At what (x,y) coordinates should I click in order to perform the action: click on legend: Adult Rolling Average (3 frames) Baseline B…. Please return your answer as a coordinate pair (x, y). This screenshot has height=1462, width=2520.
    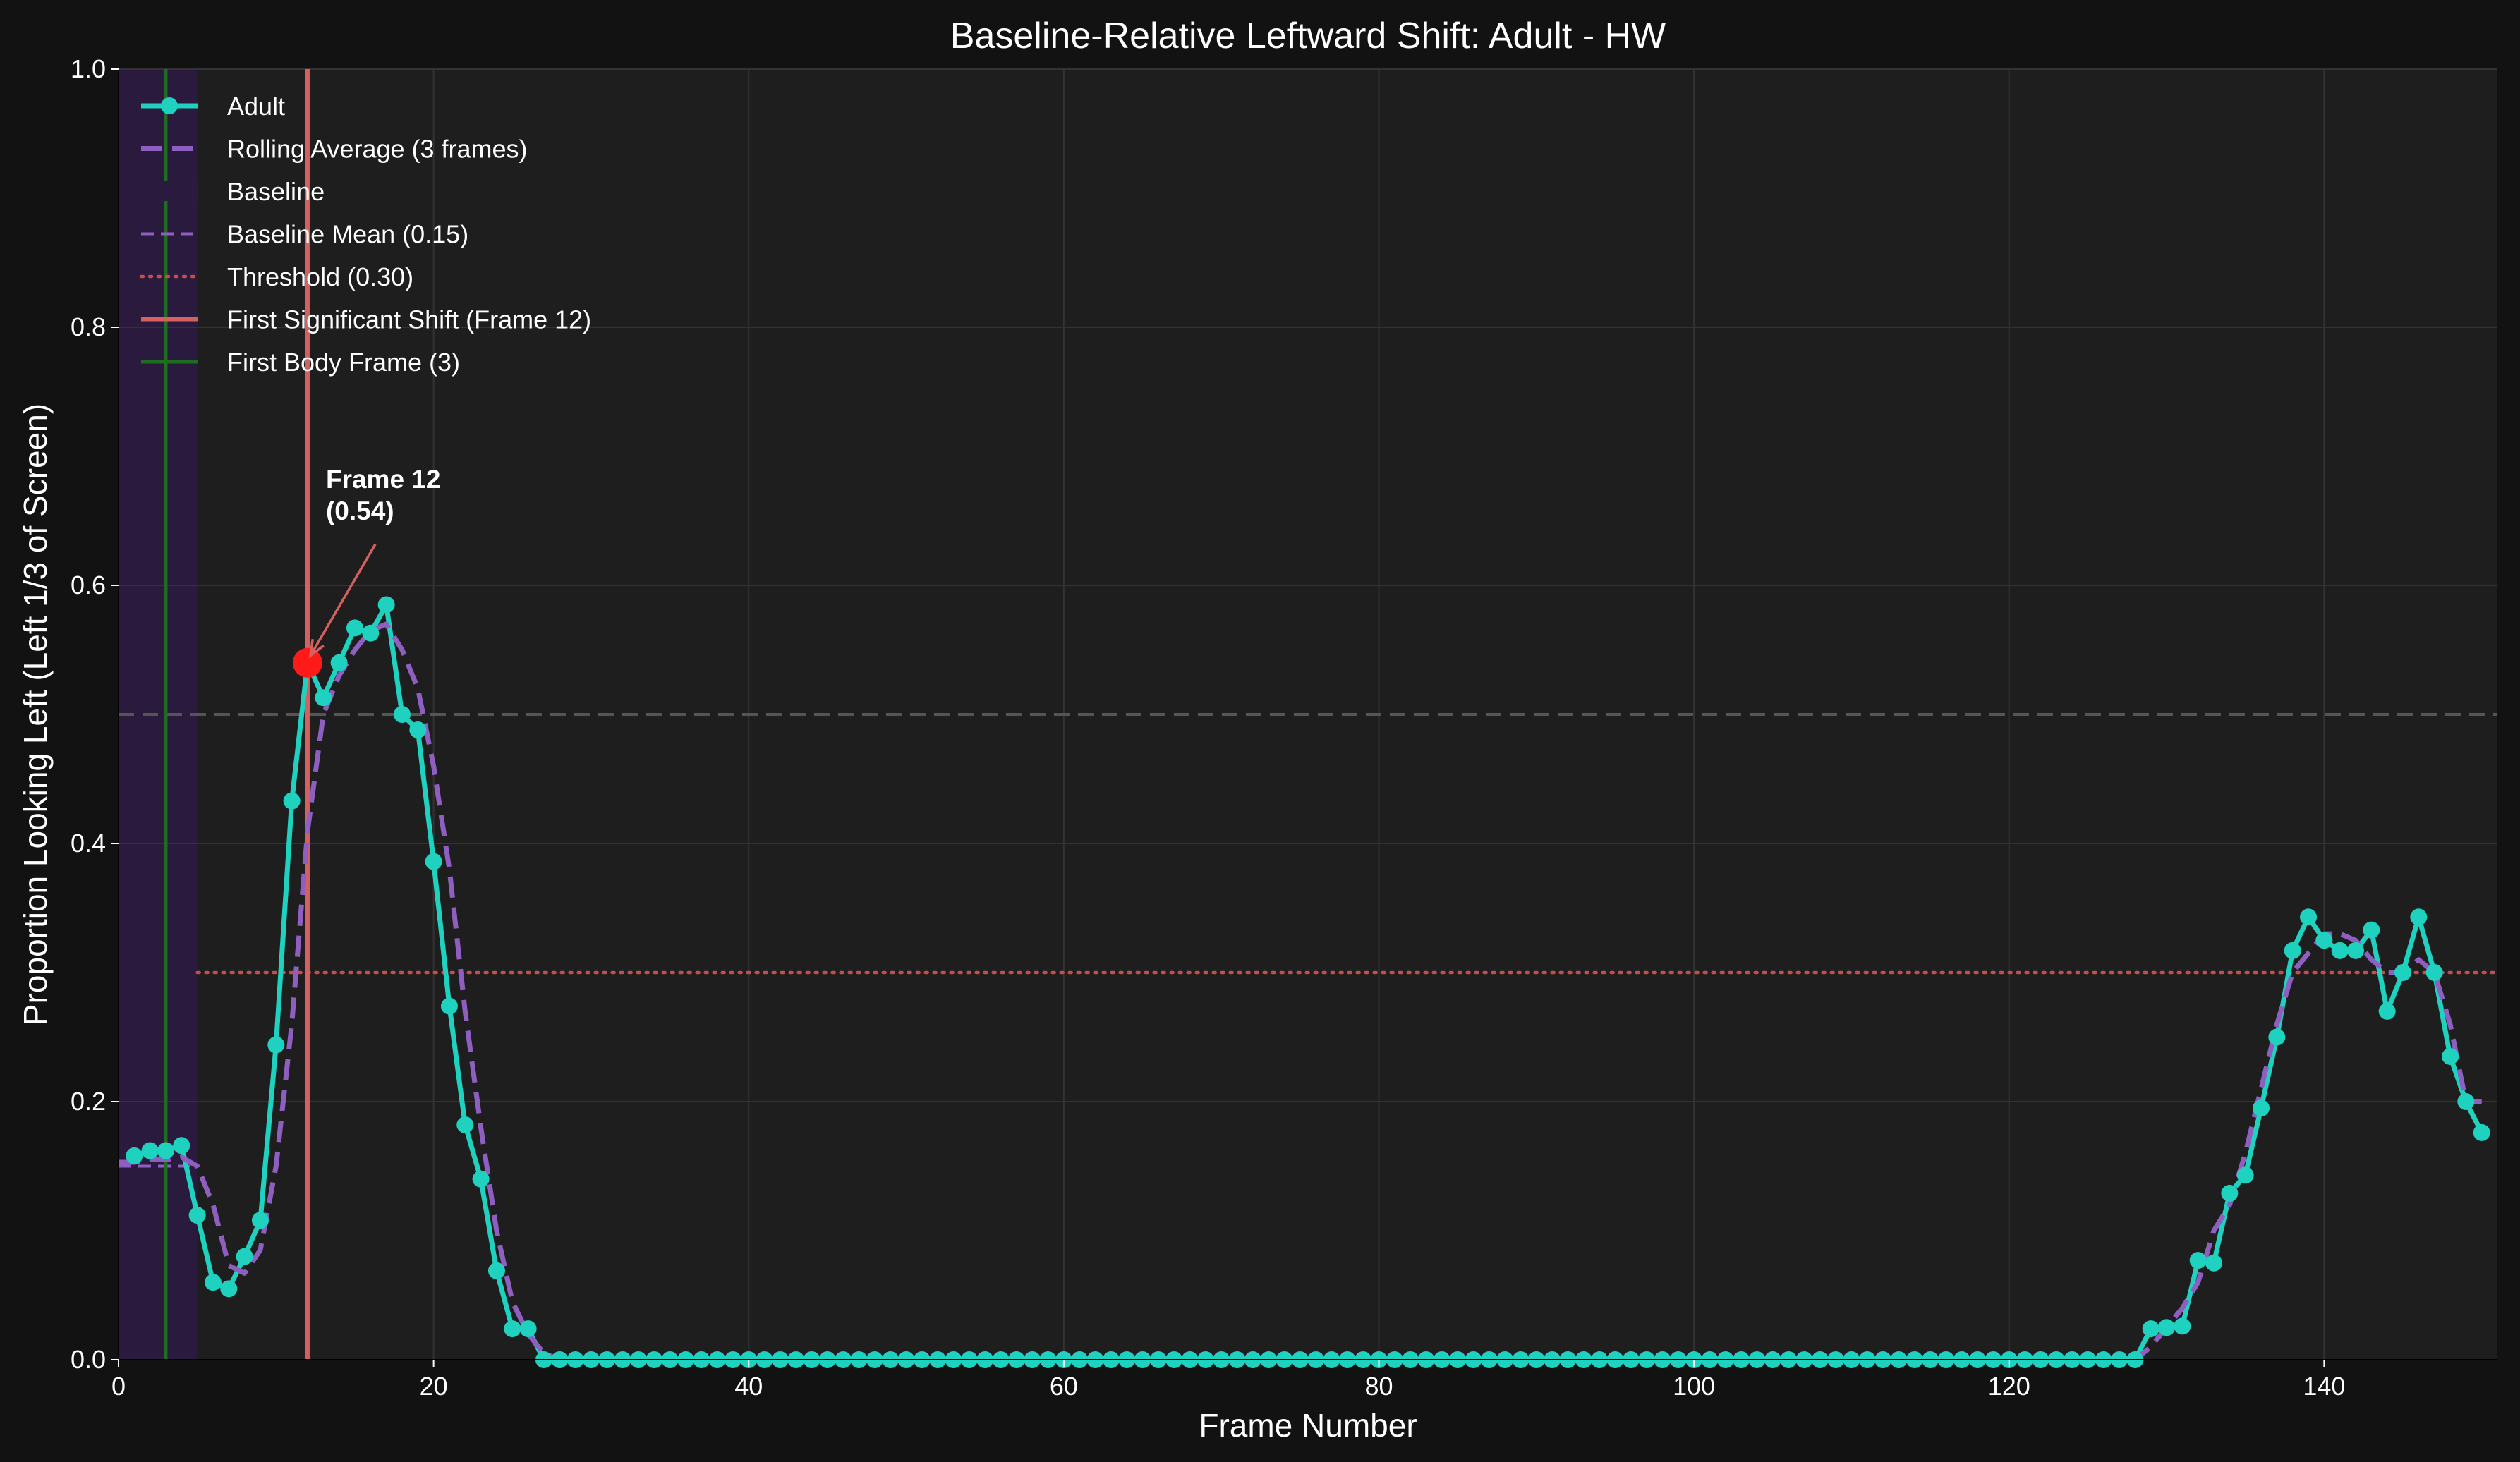
    Looking at the image, I should click on (365, 234).